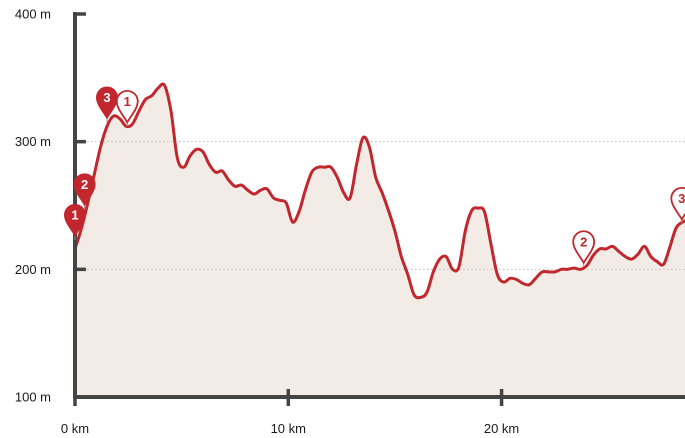 This screenshot has width=685, height=438. I want to click on y-tick-label: 400 m, so click(33, 14).